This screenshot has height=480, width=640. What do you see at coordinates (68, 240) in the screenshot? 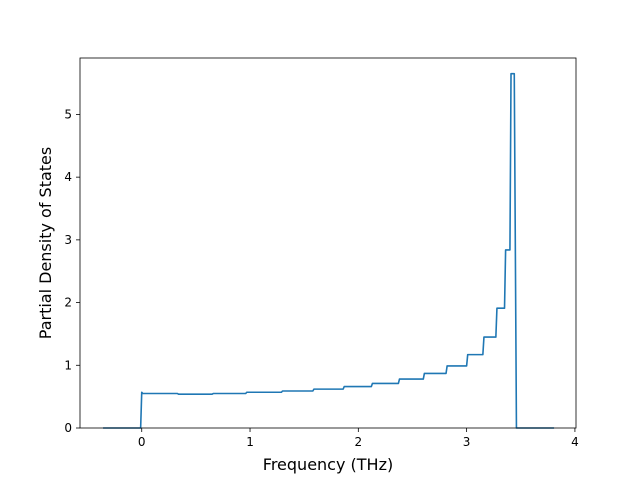
I see `y-tick-label: 3` at bounding box center [68, 240].